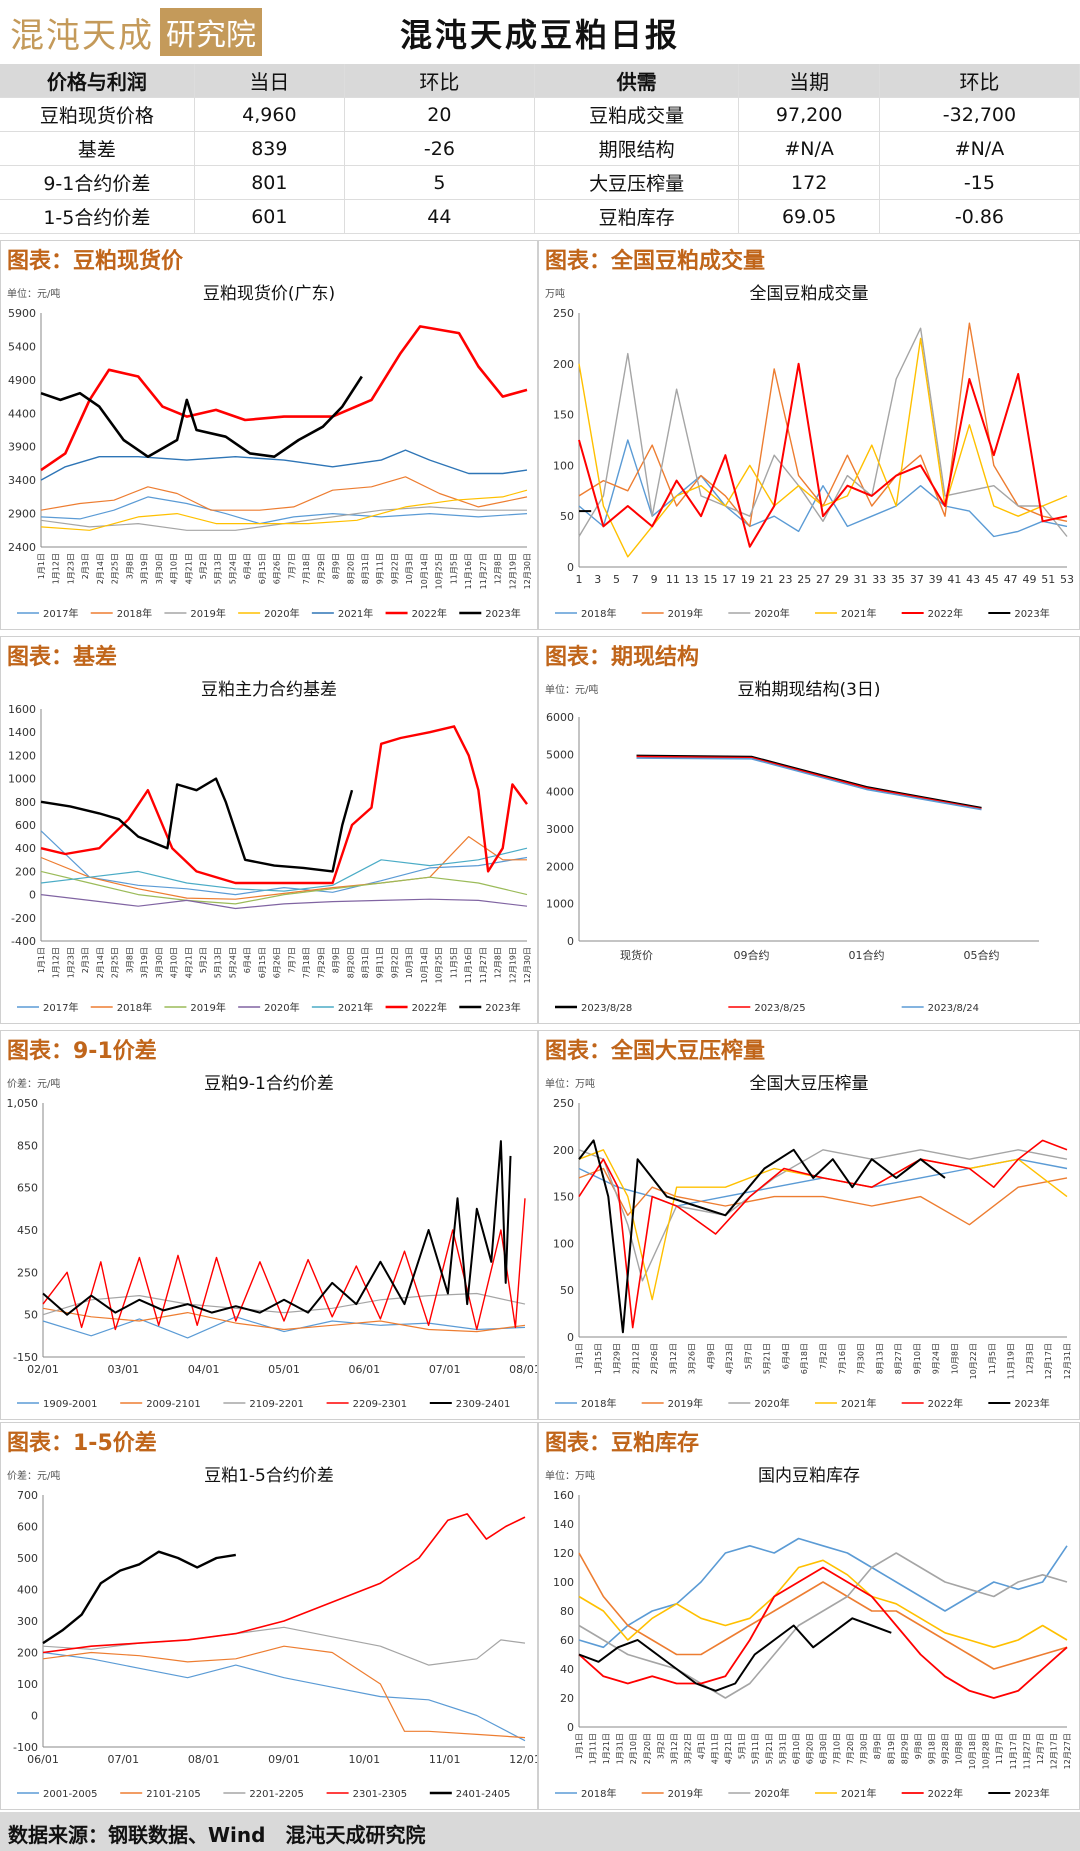 The width and height of the screenshot is (1080, 1851). What do you see at coordinates (539, 35) in the screenshot?
I see `page-title: 混沌天成豆粕日报` at bounding box center [539, 35].